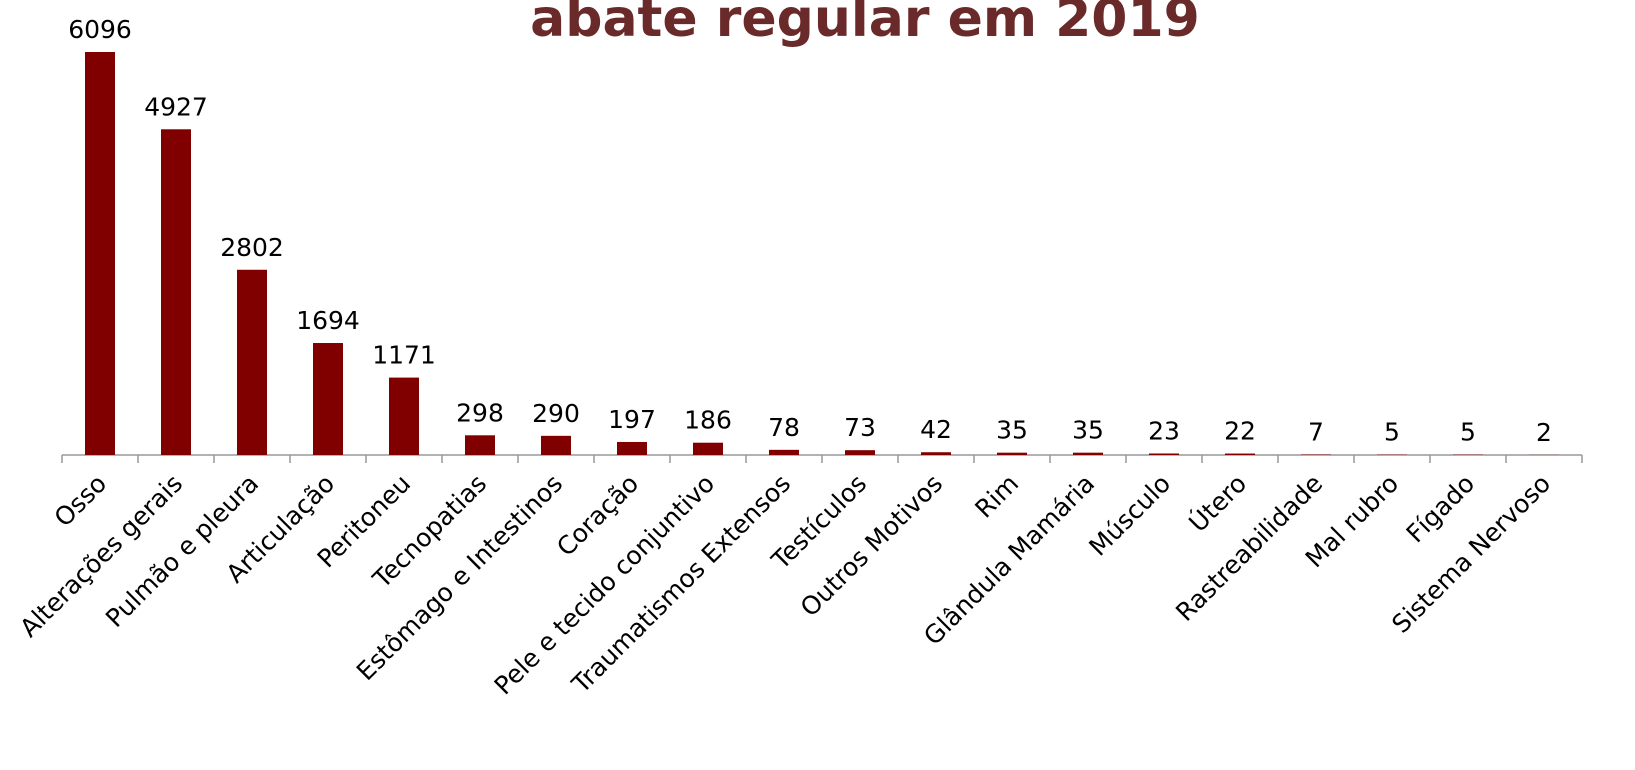 This screenshot has width=1635, height=770. What do you see at coordinates (860, 427) in the screenshot?
I see `data-label: 73` at bounding box center [860, 427].